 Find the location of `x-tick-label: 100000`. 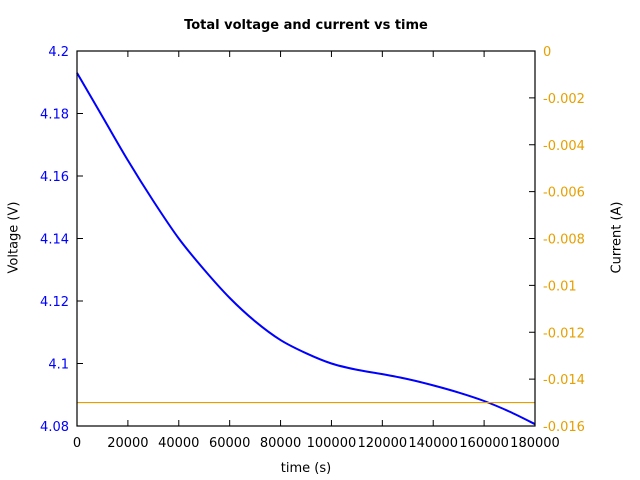

x-tick-label: 100000 is located at coordinates (332, 443).